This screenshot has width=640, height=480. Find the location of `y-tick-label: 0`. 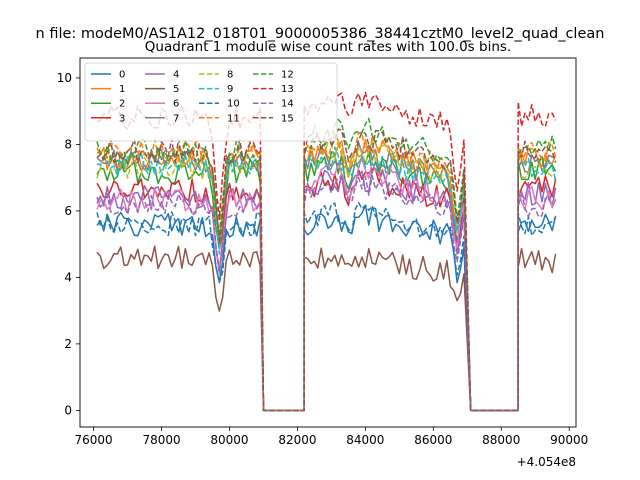

y-tick-label: 0 is located at coordinates (68, 410).